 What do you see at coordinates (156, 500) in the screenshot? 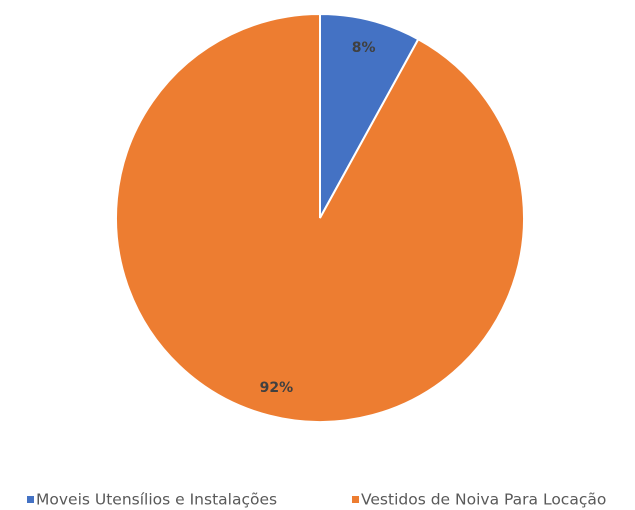
I see `legend-label: Moveis Utensílios e Instalações` at bounding box center [156, 500].